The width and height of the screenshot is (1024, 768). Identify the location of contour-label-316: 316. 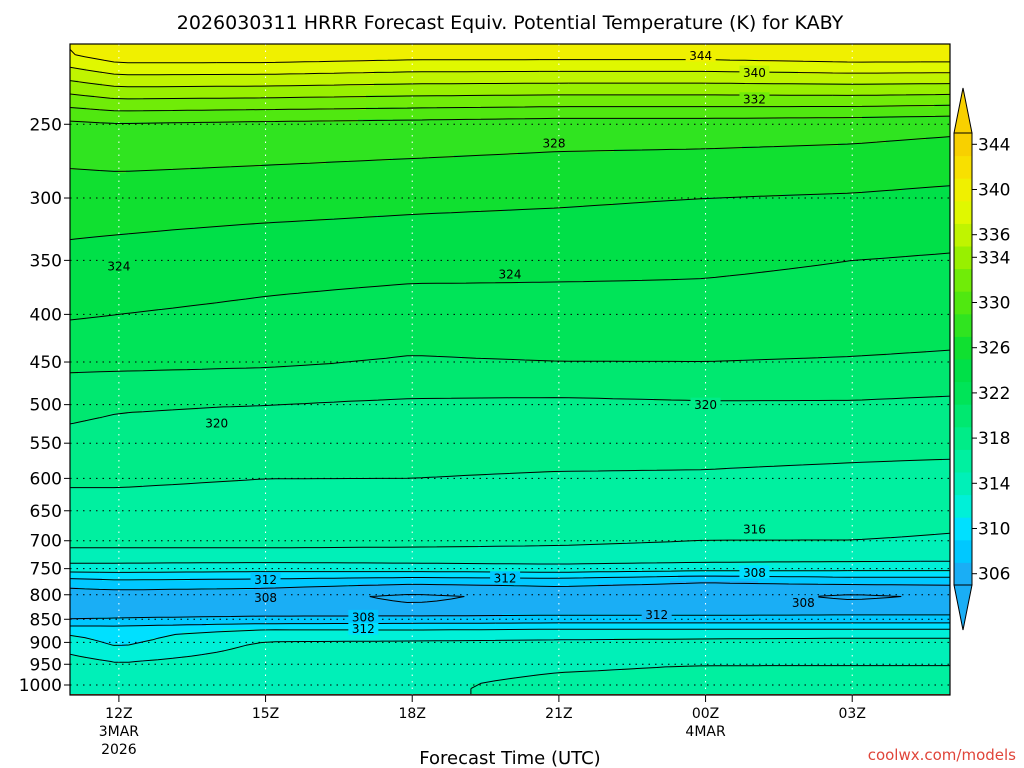
(754, 529).